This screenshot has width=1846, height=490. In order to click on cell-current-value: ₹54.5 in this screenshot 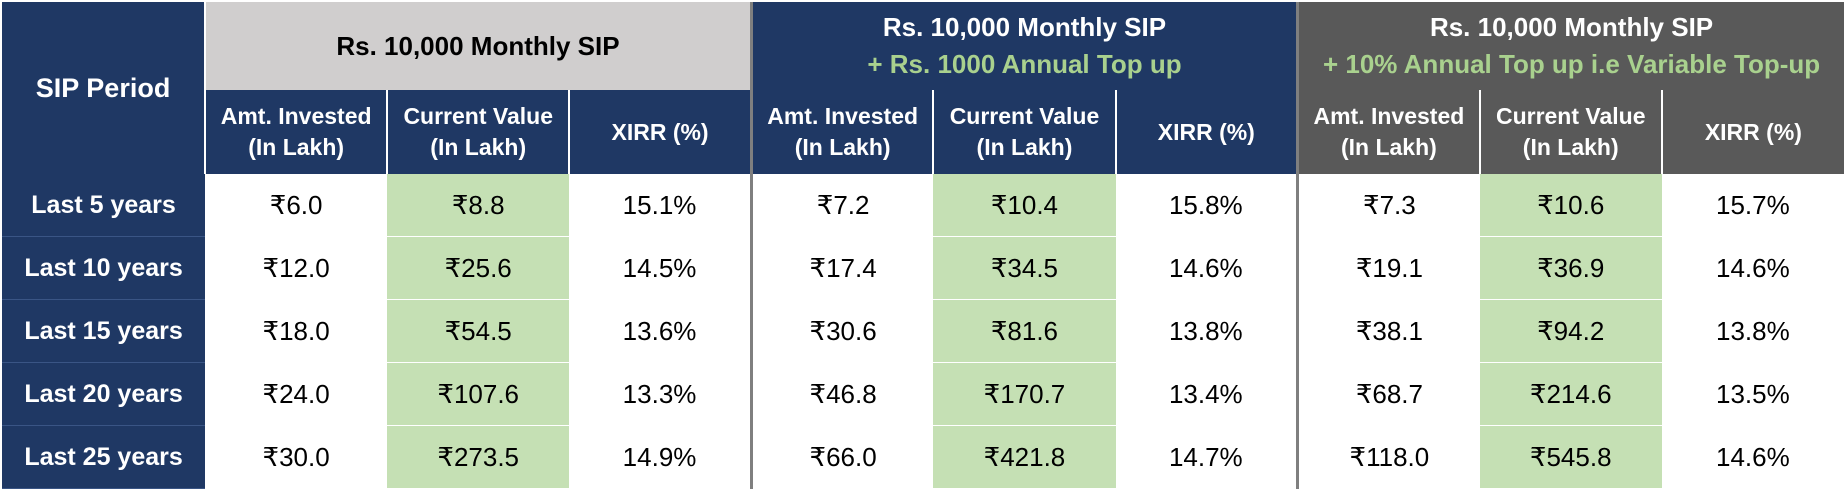, I will do `click(478, 331)`.